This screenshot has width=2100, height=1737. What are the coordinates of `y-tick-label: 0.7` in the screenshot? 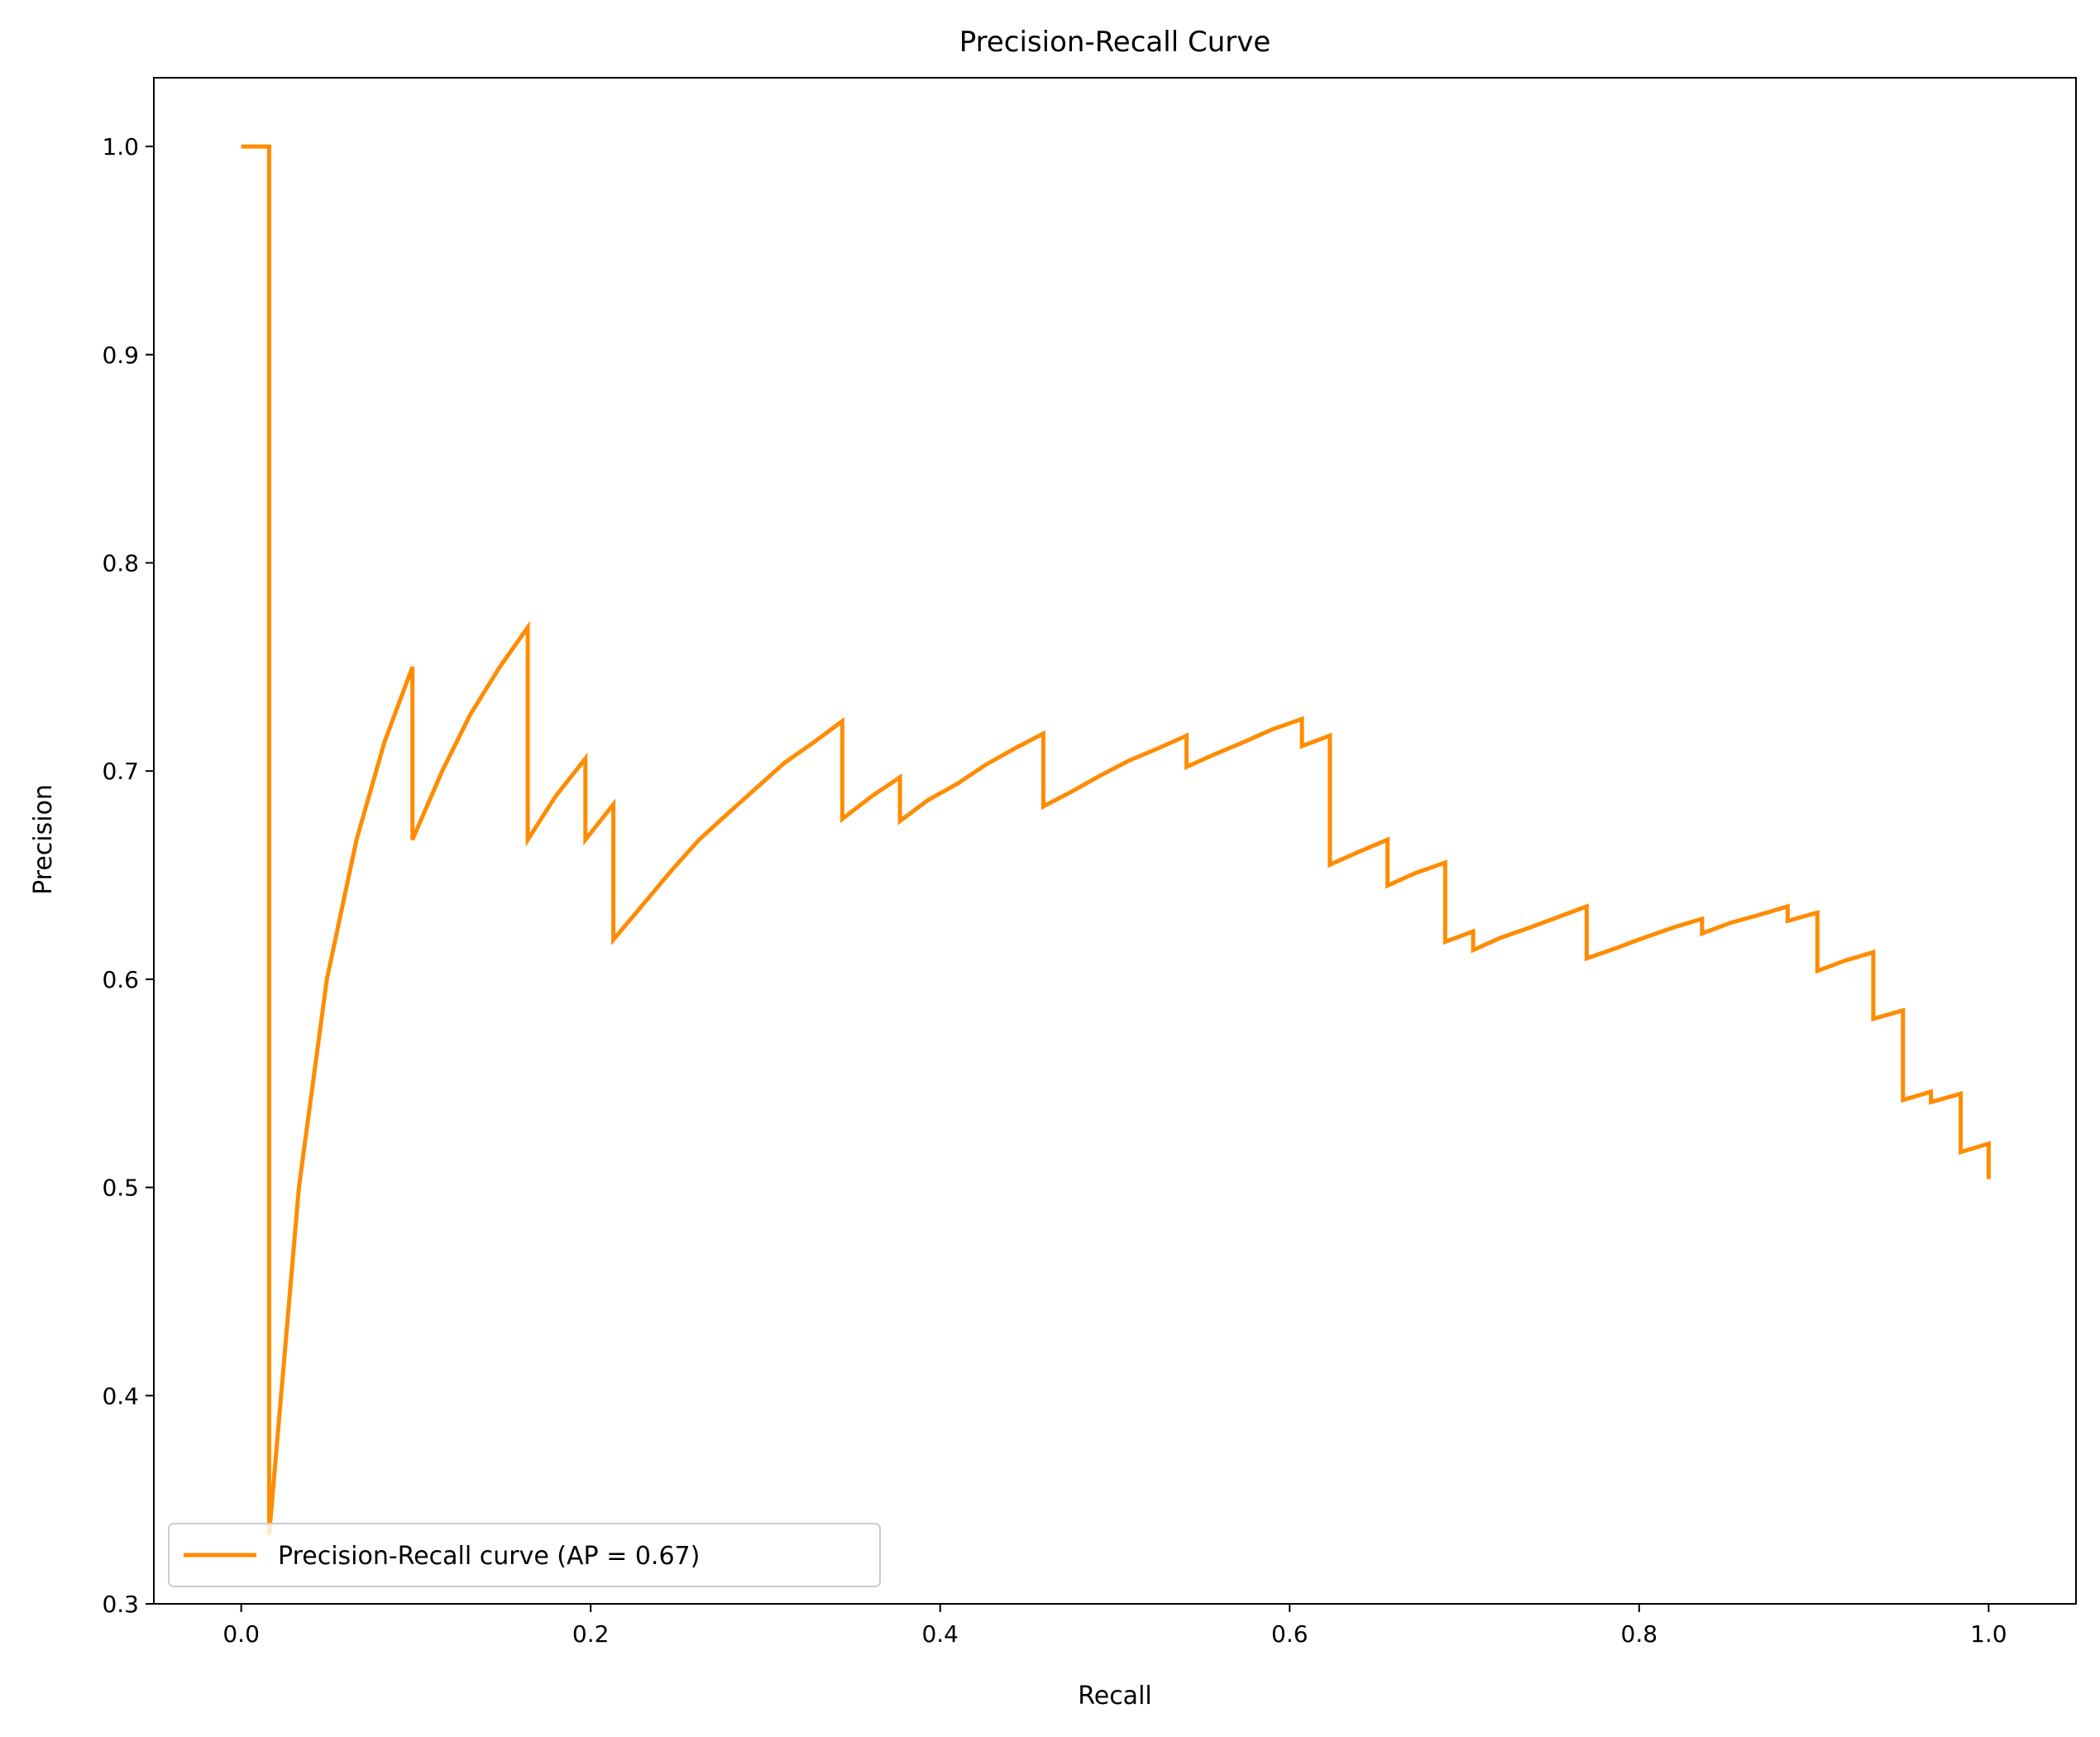 It's located at (120, 771).